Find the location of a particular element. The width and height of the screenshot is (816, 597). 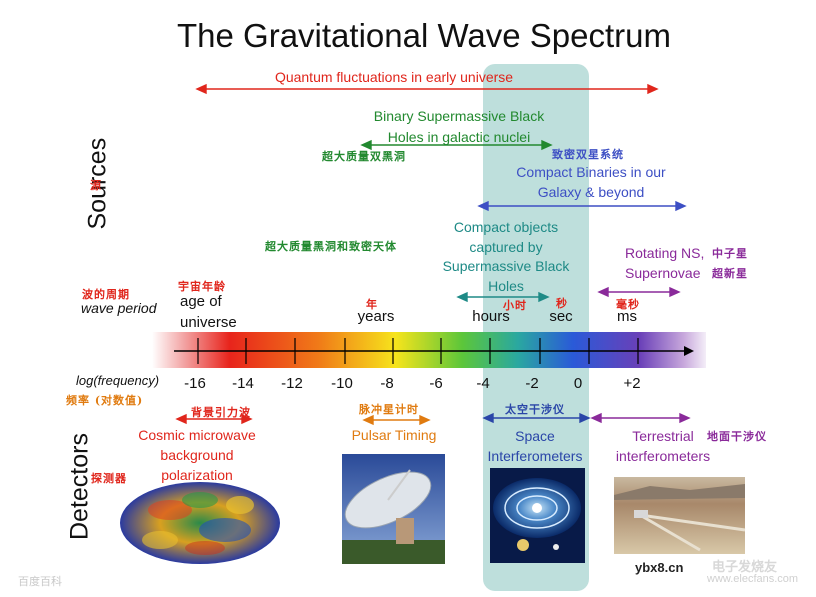

elecfans-url-watermark: www.elecfans.com is located at coordinates (753, 579).